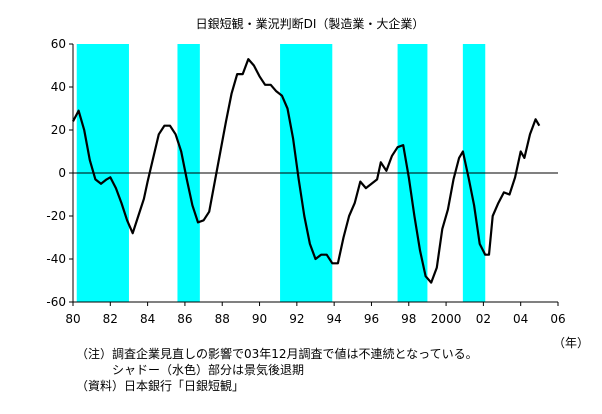  I want to click on y-tick-label: 60, so click(58, 44).